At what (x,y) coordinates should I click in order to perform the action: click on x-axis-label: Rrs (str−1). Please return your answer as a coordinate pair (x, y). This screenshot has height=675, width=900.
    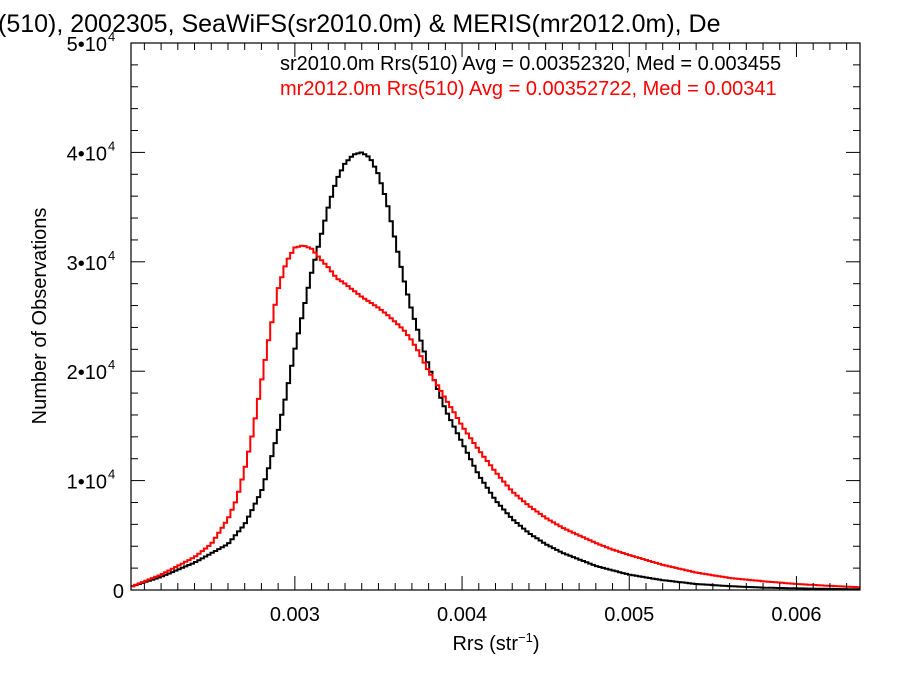
    Looking at the image, I should click on (495, 642).